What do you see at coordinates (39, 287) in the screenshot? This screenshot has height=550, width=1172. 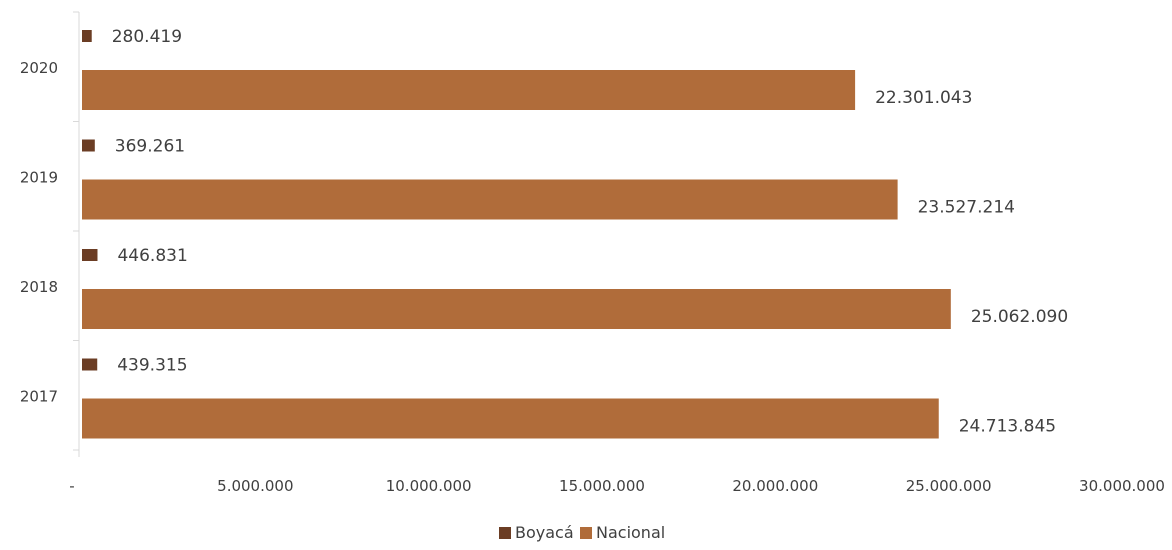 I see `y-tick-label-2018: 2018` at bounding box center [39, 287].